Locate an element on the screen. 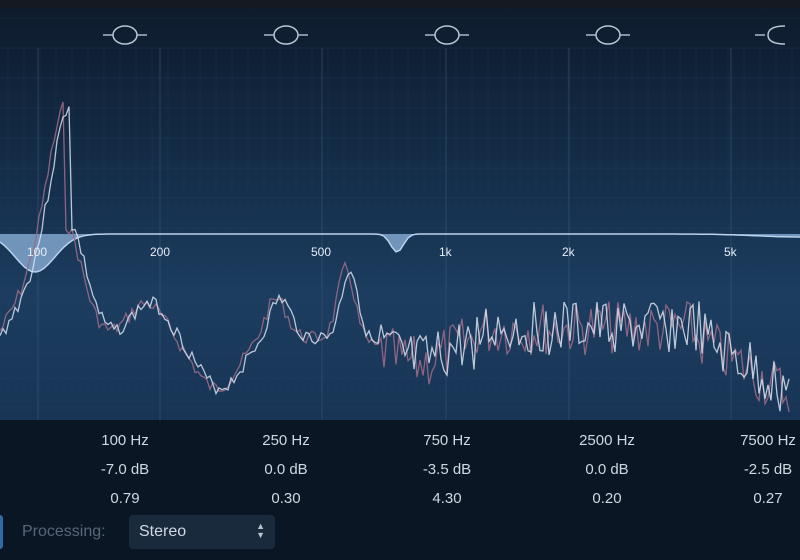 This screenshot has height=560, width=800. band-5-params: 7500 Hz -2.5 dB 0.27 is located at coordinates (754, 469).